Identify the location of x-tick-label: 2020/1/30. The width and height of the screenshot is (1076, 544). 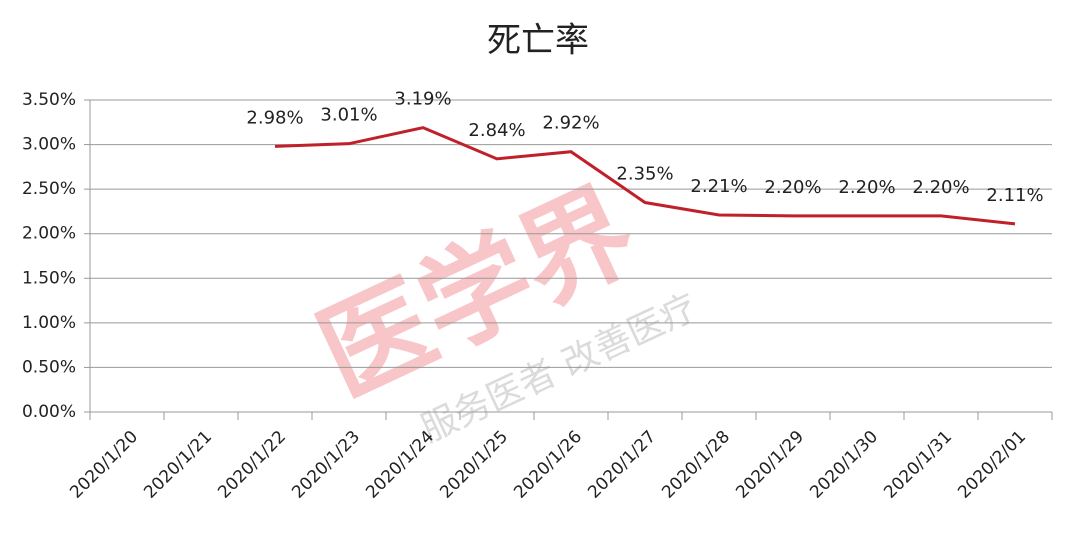
(844, 465).